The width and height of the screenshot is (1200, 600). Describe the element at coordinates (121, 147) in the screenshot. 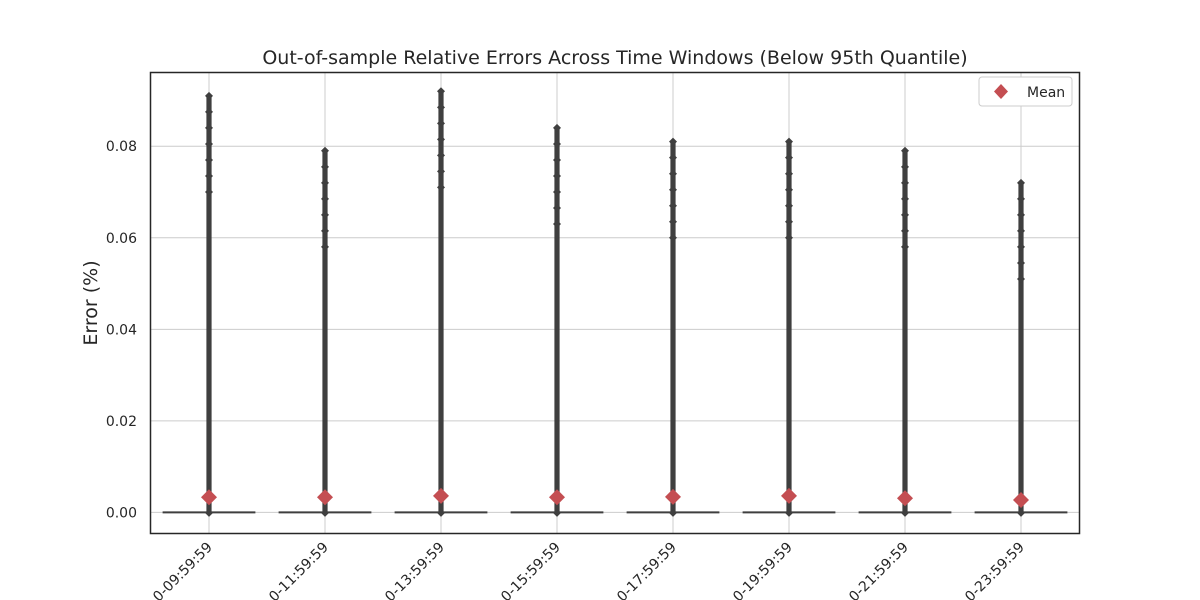

I see `y-tick-label: 0.08` at that location.